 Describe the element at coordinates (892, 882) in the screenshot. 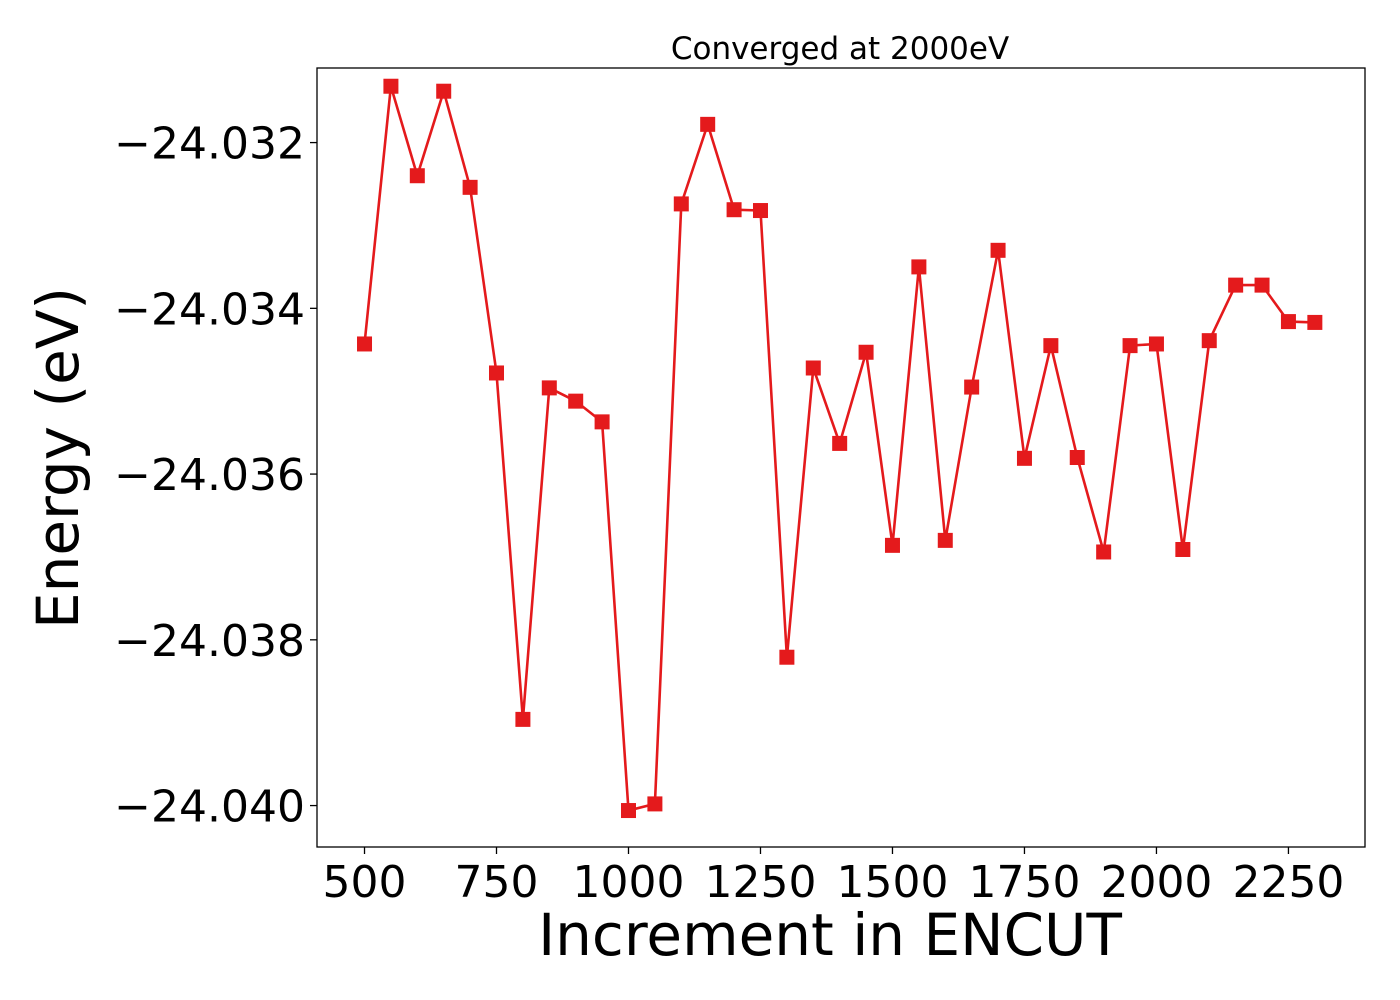

I see `x-tick-label: 1500` at that location.